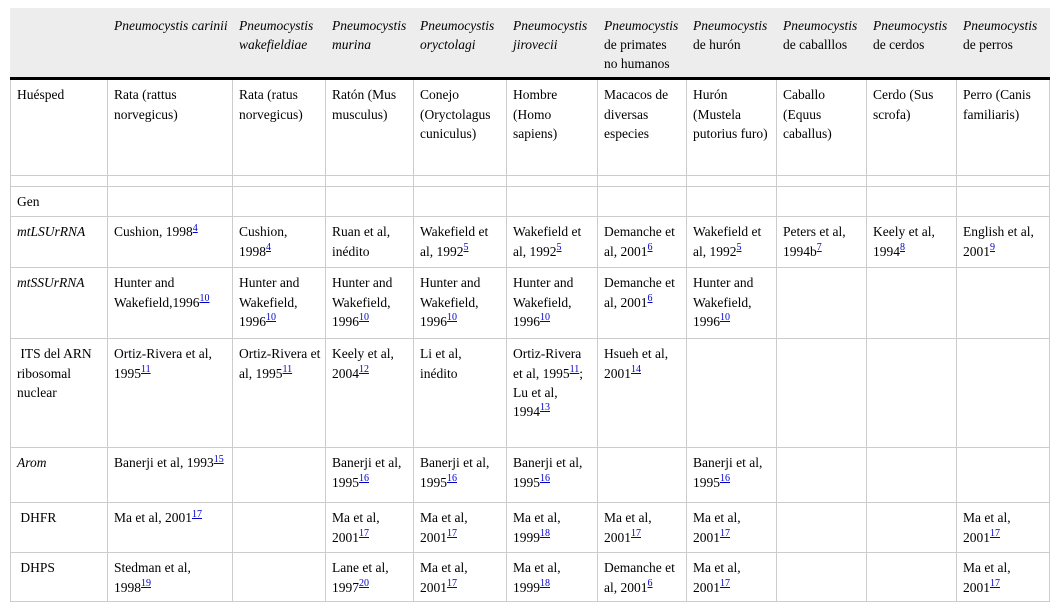 The height and width of the screenshot is (602, 1059). I want to click on table-cell: Hsueh et al, 200114, so click(642, 393).